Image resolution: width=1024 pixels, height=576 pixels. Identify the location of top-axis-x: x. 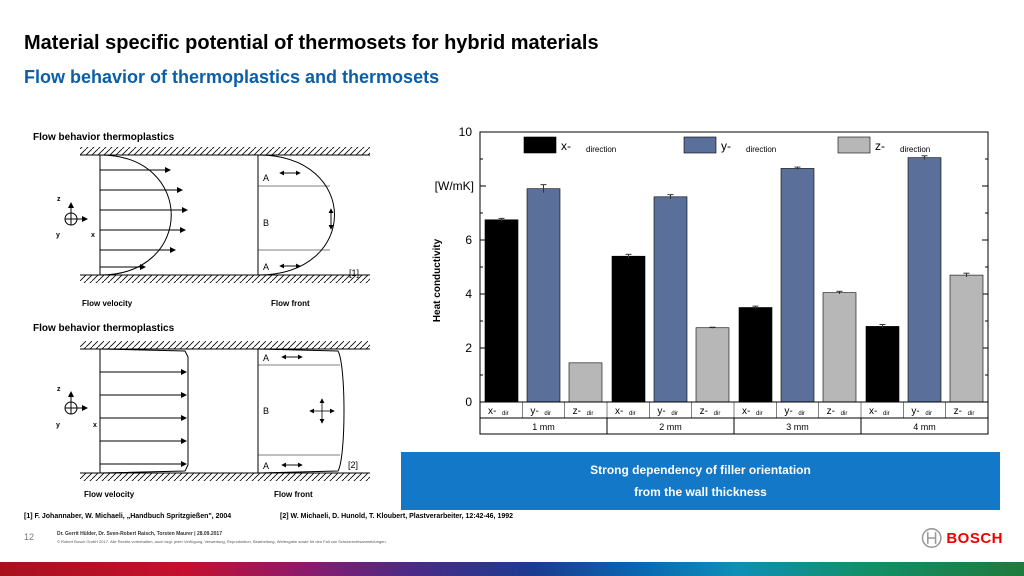
(93, 235).